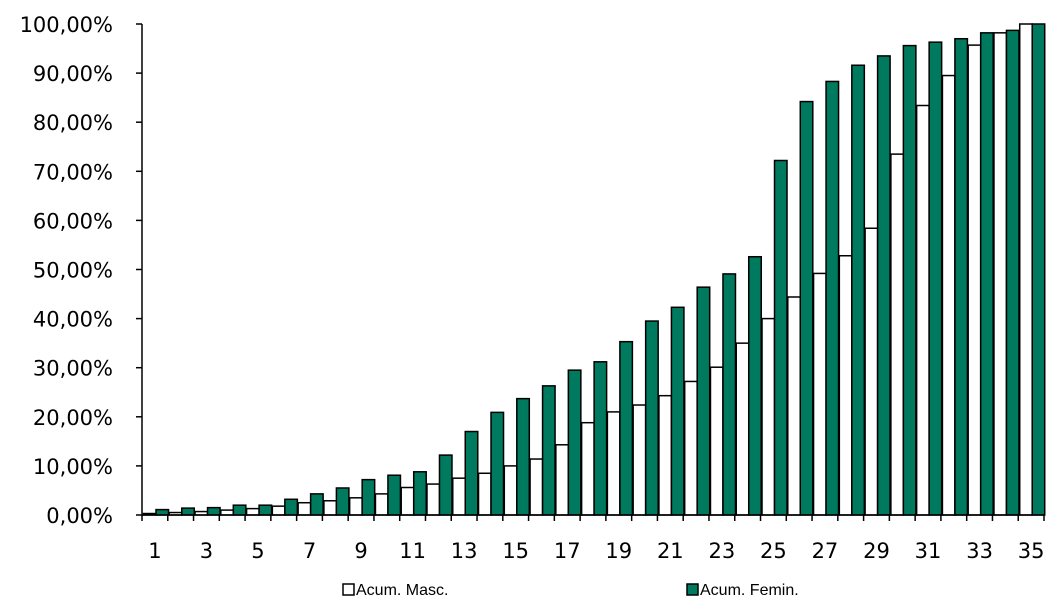  What do you see at coordinates (79, 516) in the screenshot?
I see `y-tick-label: 0,00%` at bounding box center [79, 516].